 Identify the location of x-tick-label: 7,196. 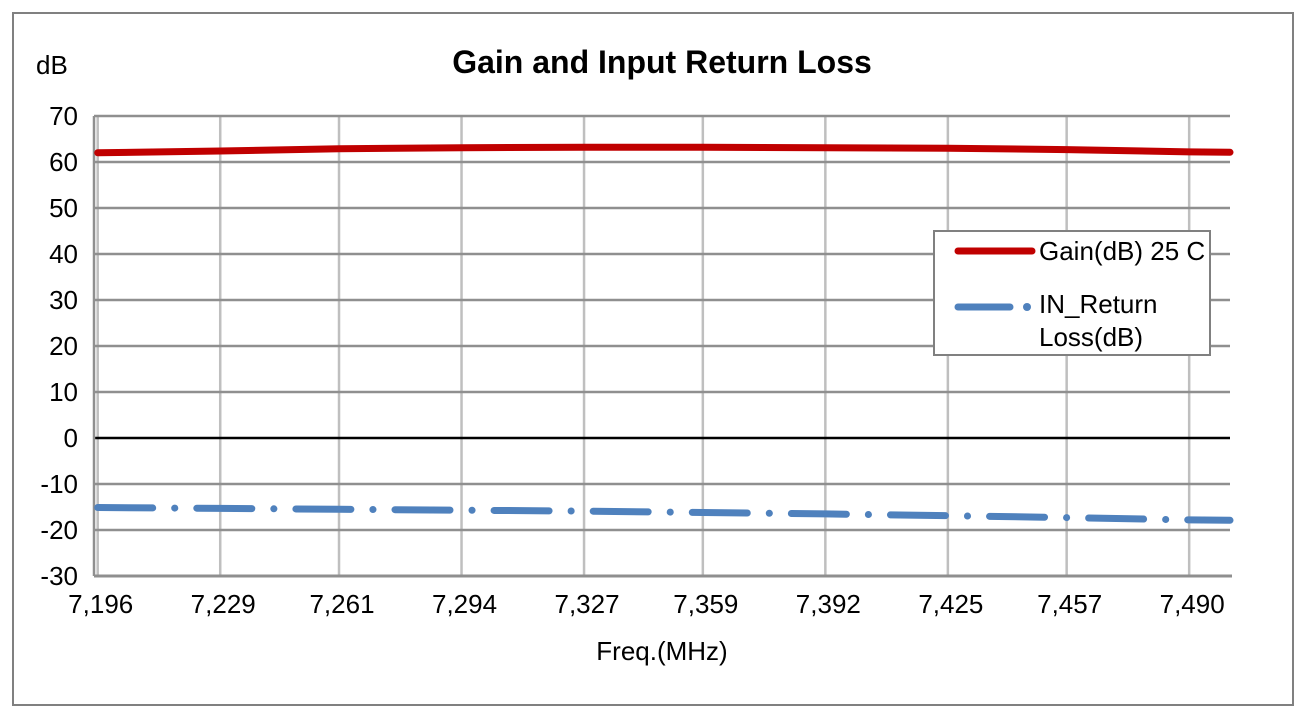
(100, 604).